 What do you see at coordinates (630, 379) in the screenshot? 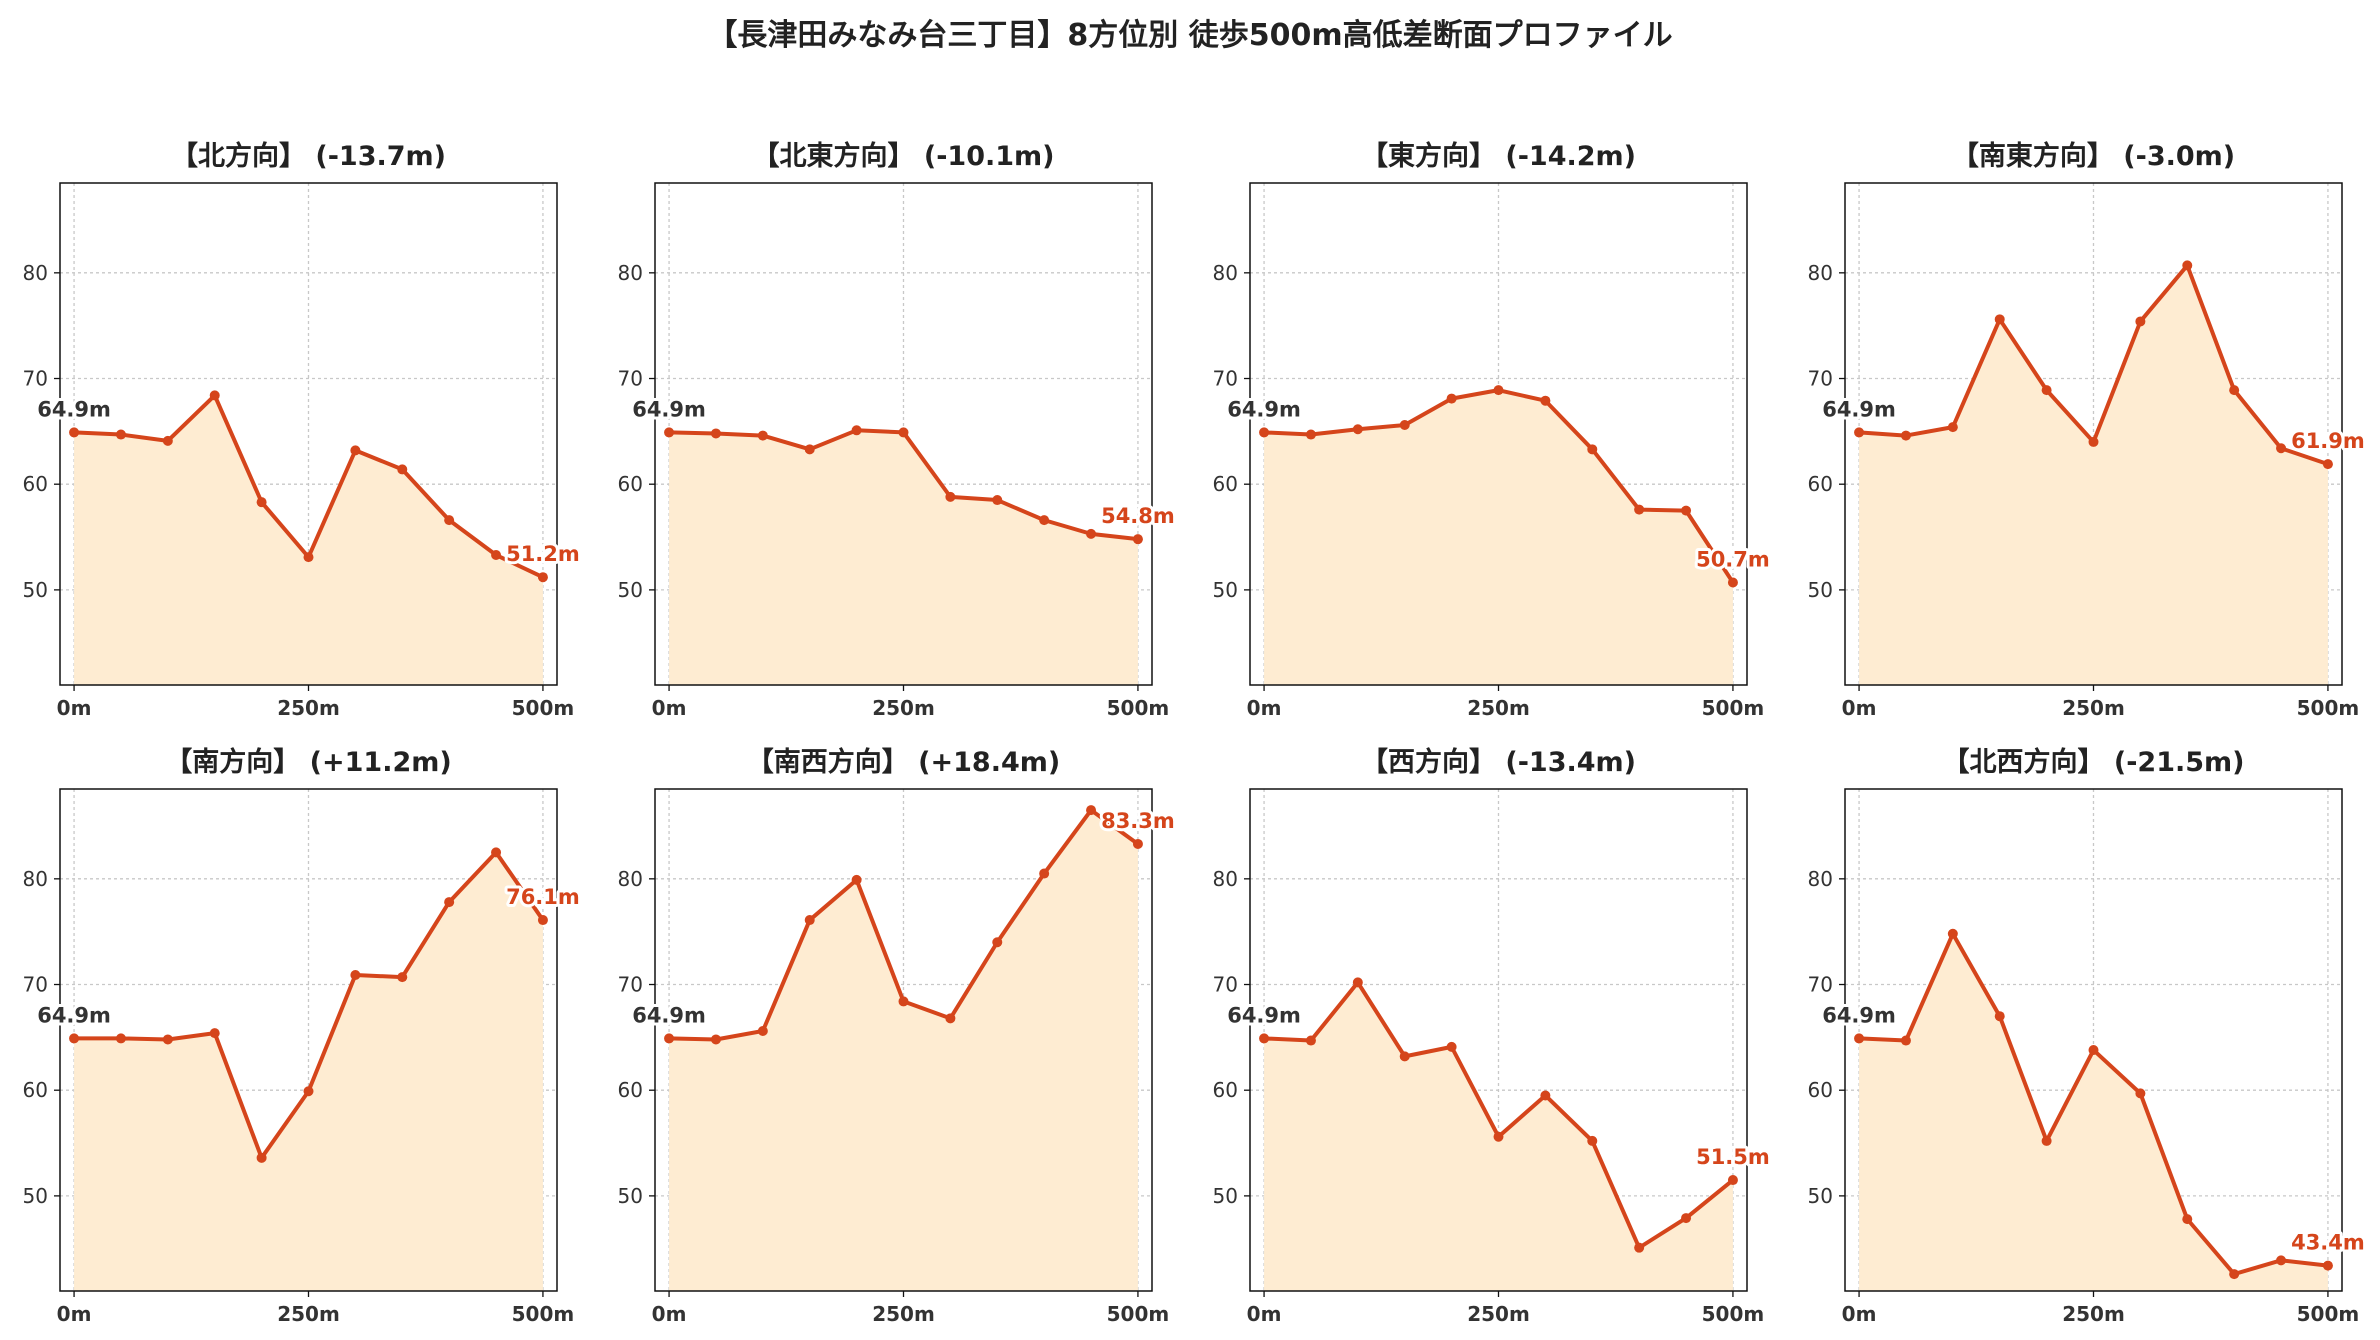
I see `panel-2-ytick-label: 70` at bounding box center [630, 379].